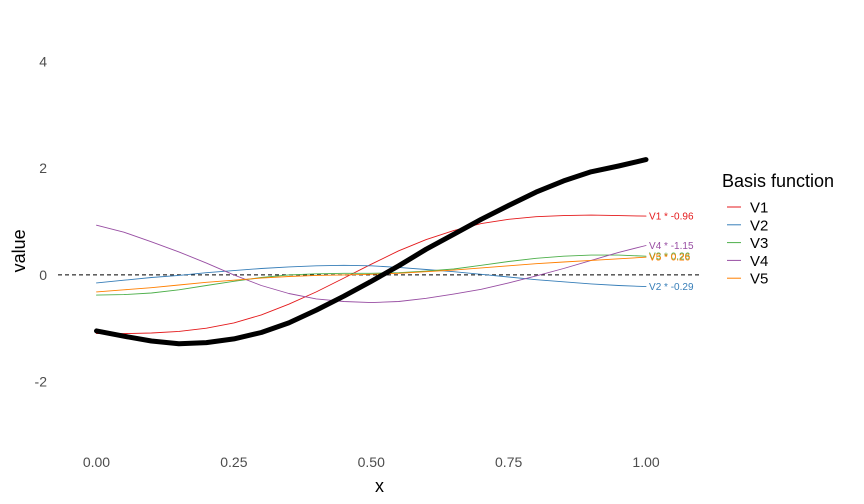 This screenshot has width=864, height=504. I want to click on y-tick-label: 0, so click(43, 275).